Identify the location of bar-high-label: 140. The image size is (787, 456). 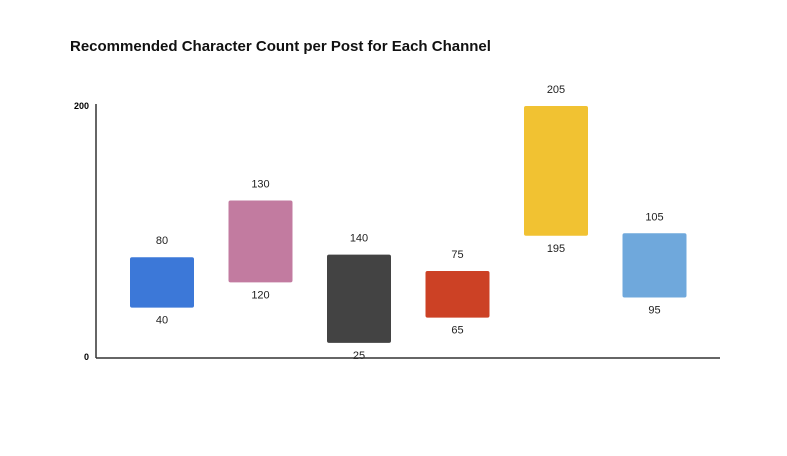
(359, 239).